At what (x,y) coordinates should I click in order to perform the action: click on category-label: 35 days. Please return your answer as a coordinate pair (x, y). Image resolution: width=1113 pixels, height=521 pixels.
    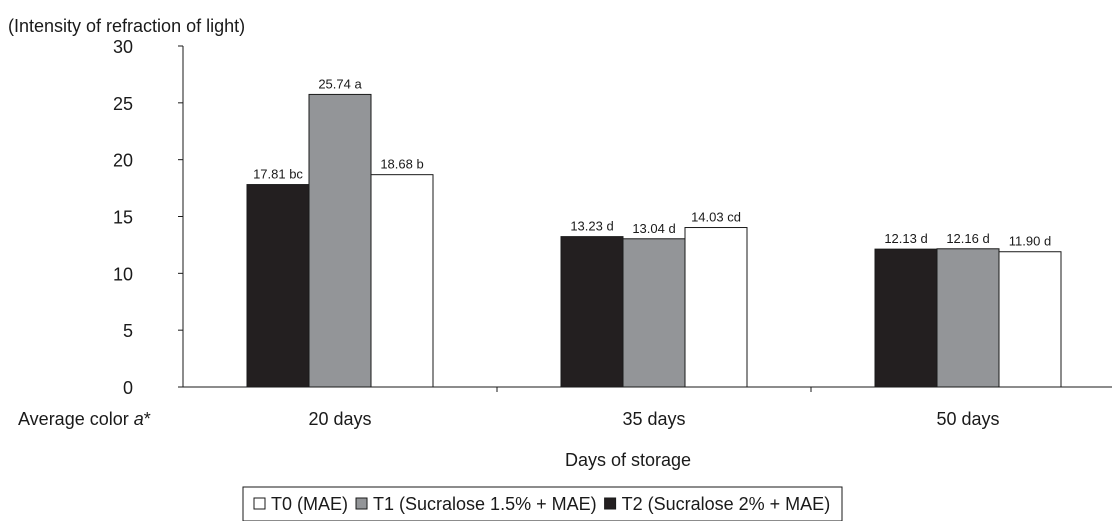
    Looking at the image, I should click on (653, 419).